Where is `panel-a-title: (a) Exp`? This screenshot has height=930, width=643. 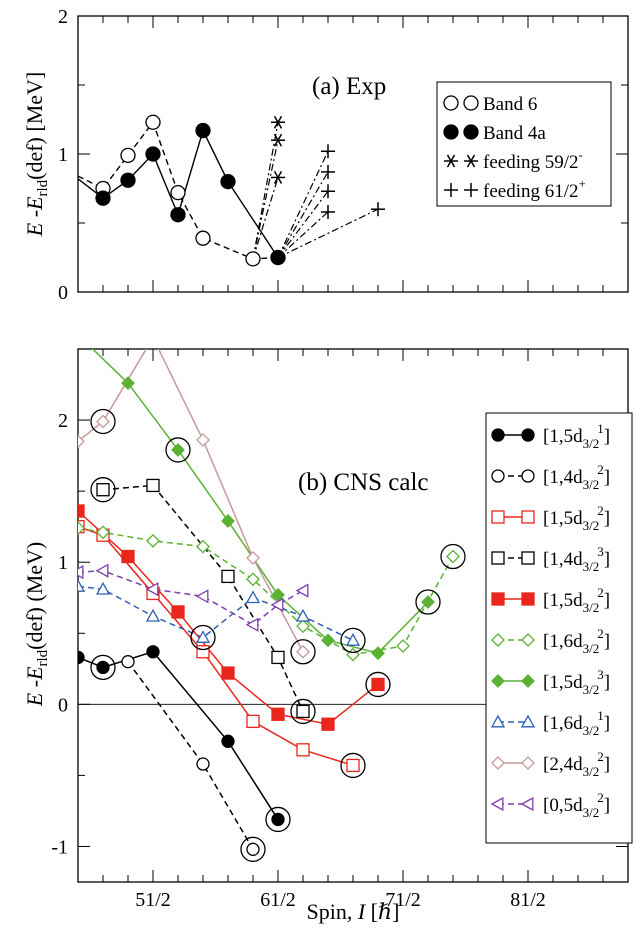
panel-a-title: (a) Exp is located at coordinates (349, 86).